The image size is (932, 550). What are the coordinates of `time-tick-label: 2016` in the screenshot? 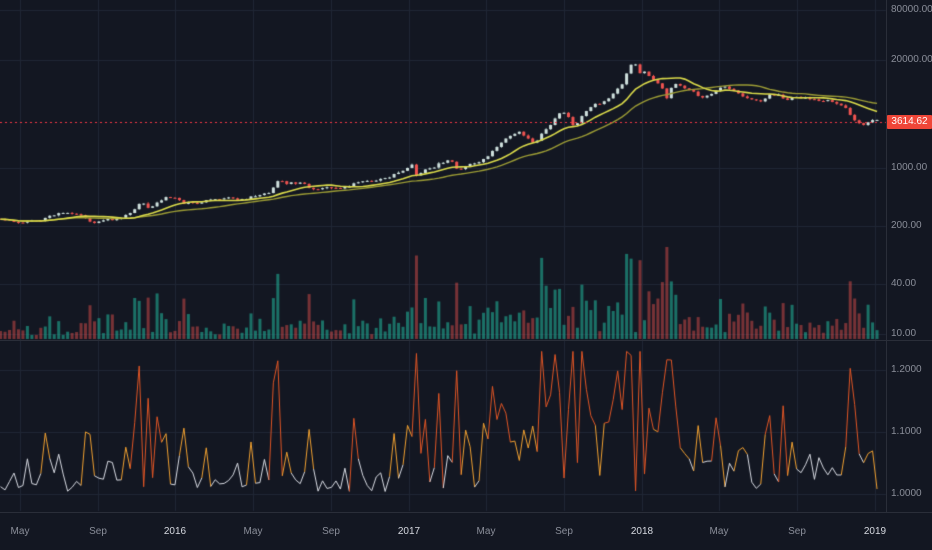 It's located at (175, 531).